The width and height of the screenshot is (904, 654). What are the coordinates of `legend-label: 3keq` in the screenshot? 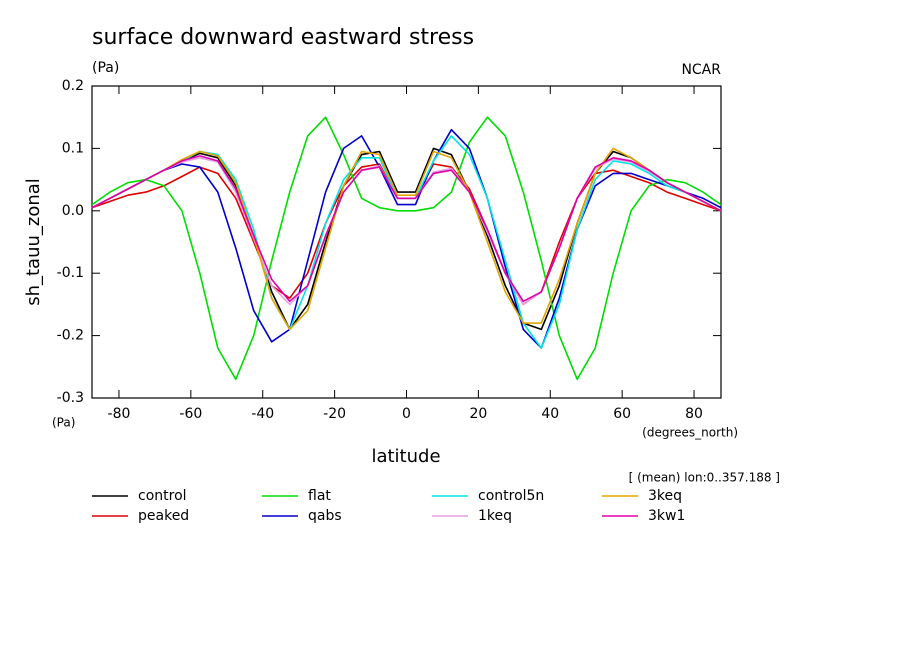 It's located at (665, 496).